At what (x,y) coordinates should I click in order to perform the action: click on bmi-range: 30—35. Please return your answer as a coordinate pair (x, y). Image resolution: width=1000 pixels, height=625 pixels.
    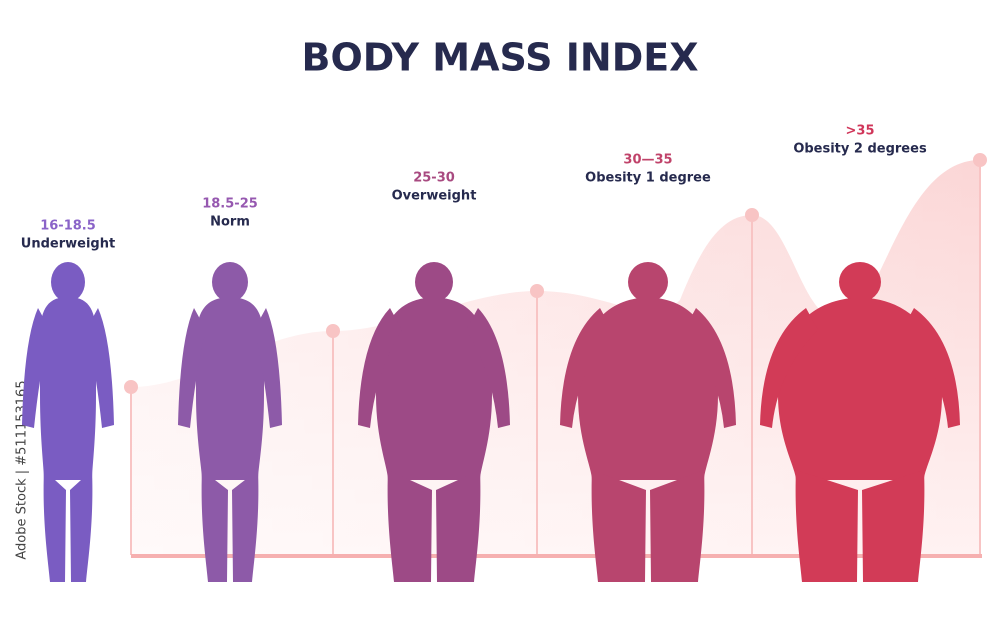
    Looking at the image, I should click on (647, 160).